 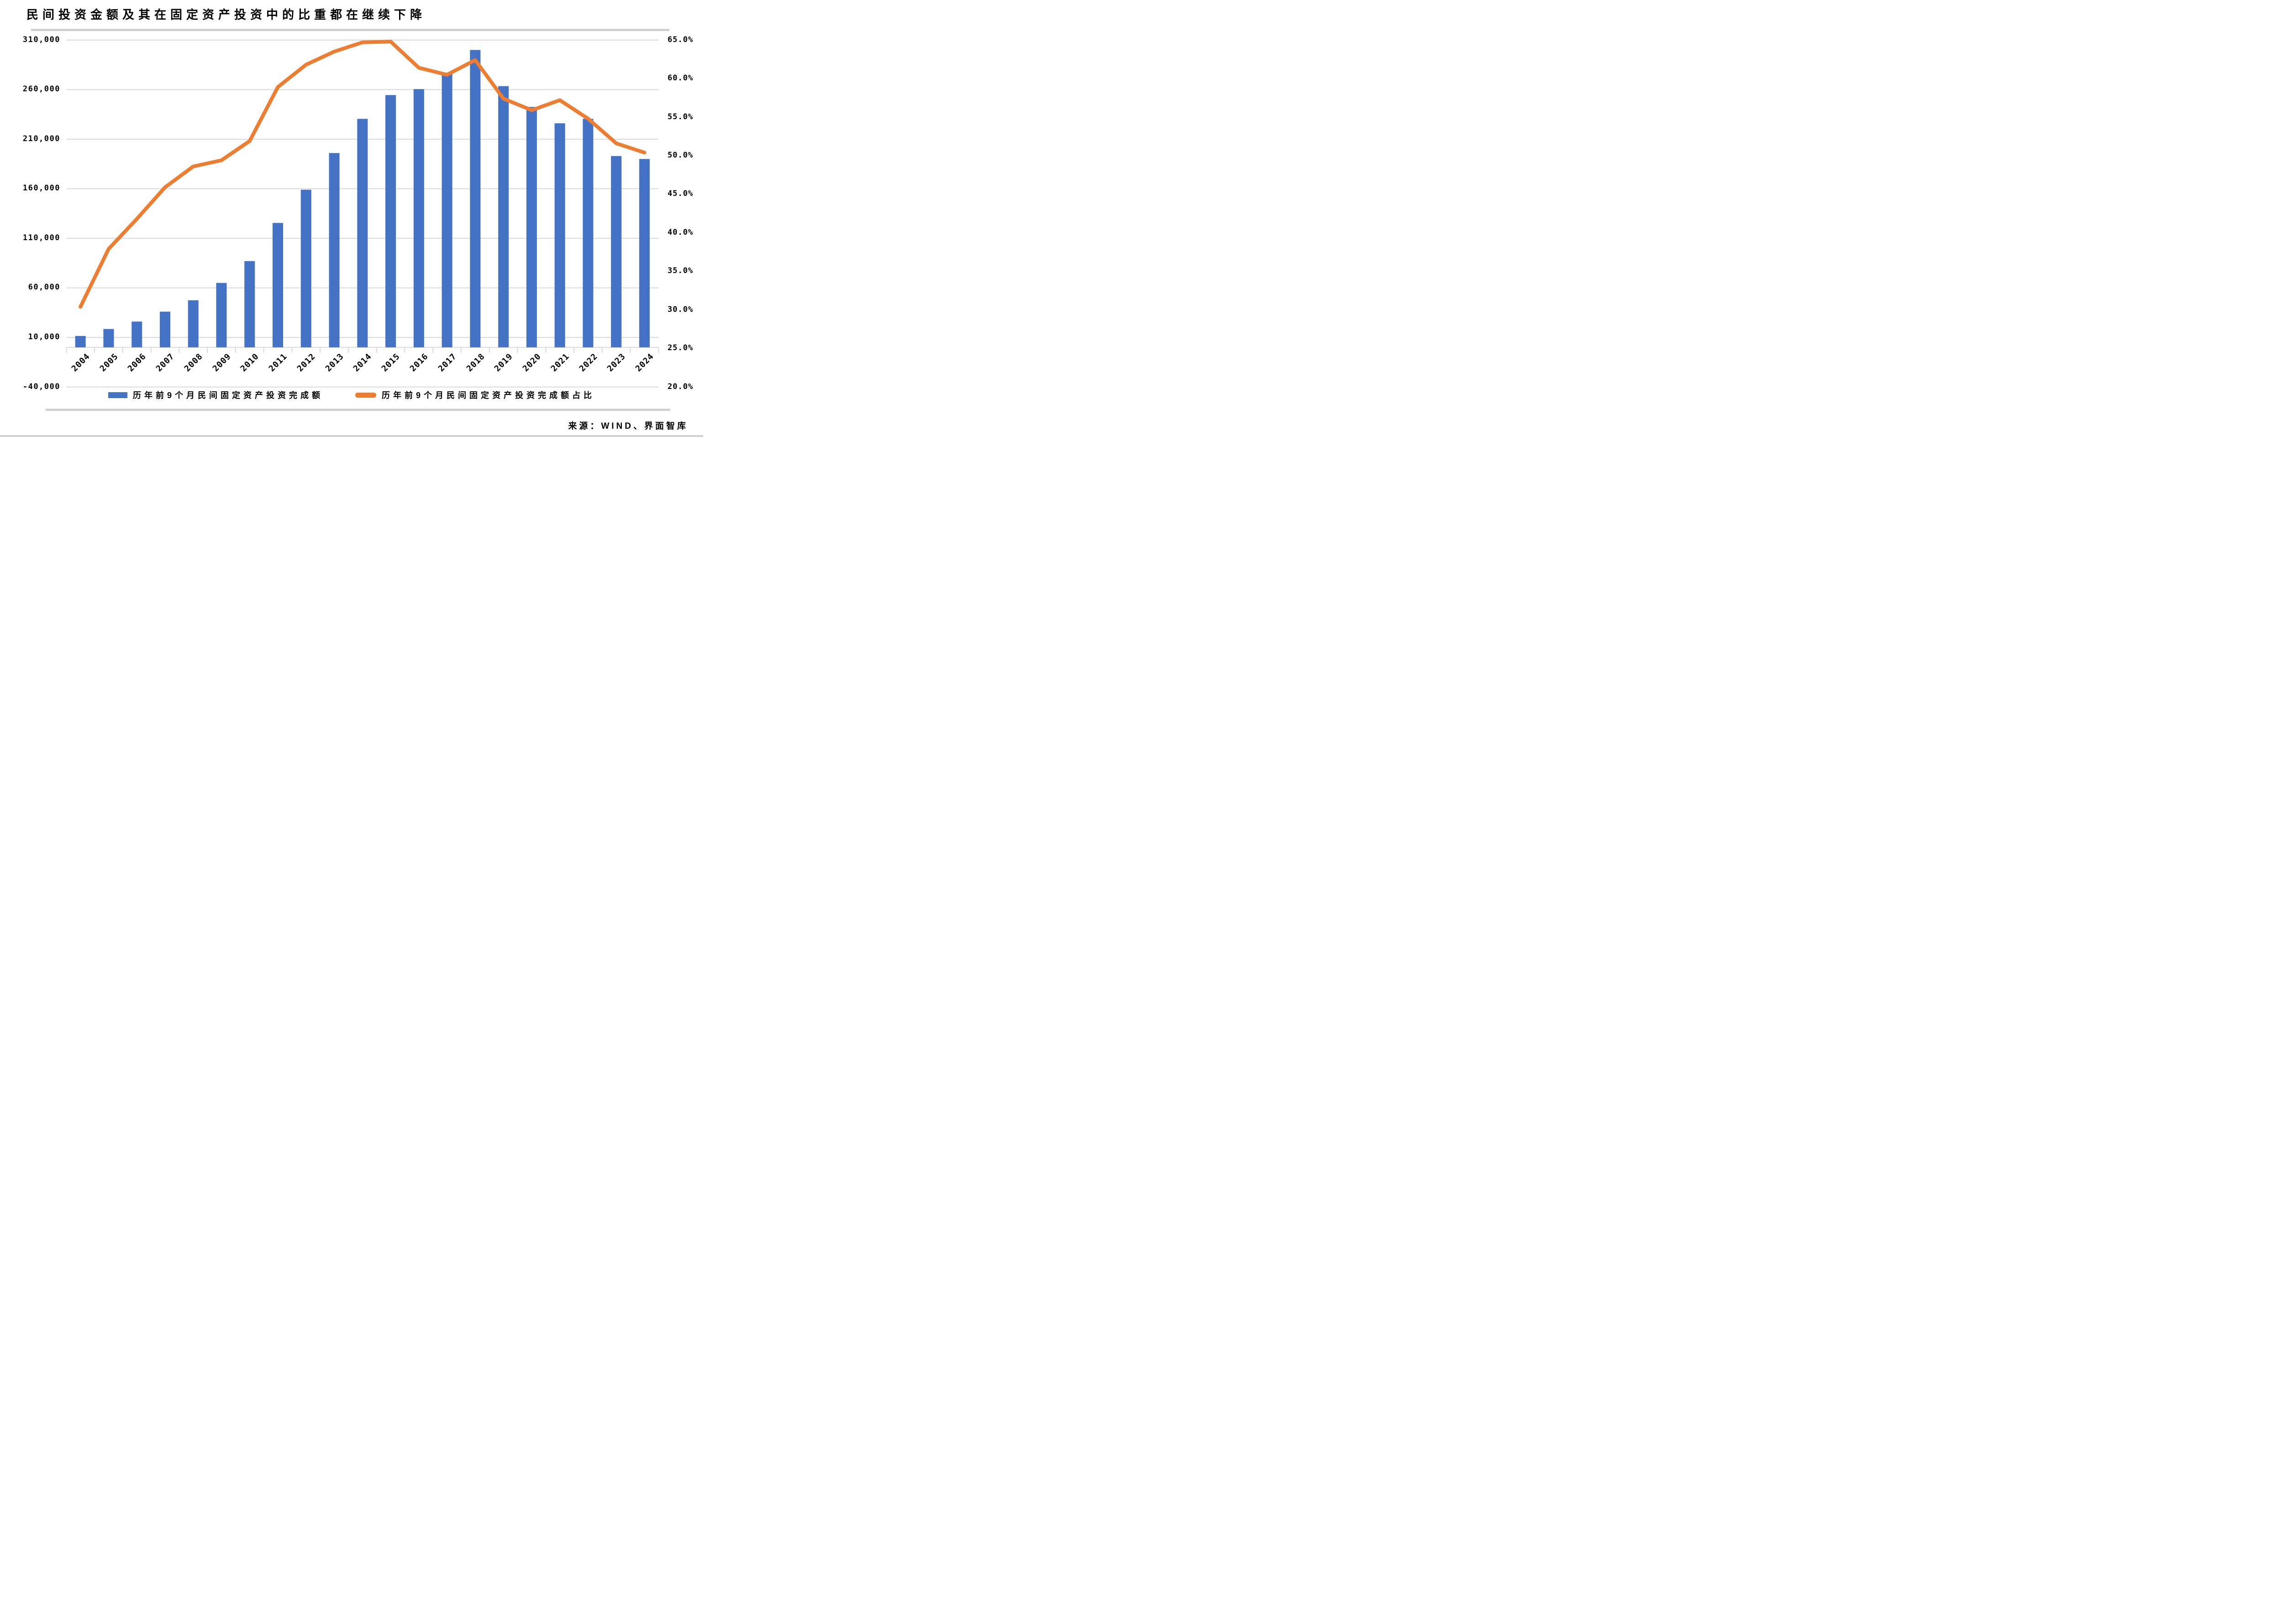 What do you see at coordinates (588, 233) in the screenshot?
I see `bar-2022` at bounding box center [588, 233].